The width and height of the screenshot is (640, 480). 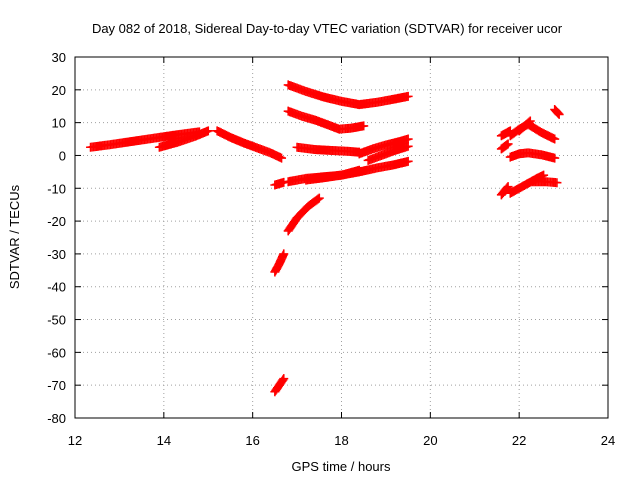 I want to click on y-tick-label: 20, so click(x=59, y=90).